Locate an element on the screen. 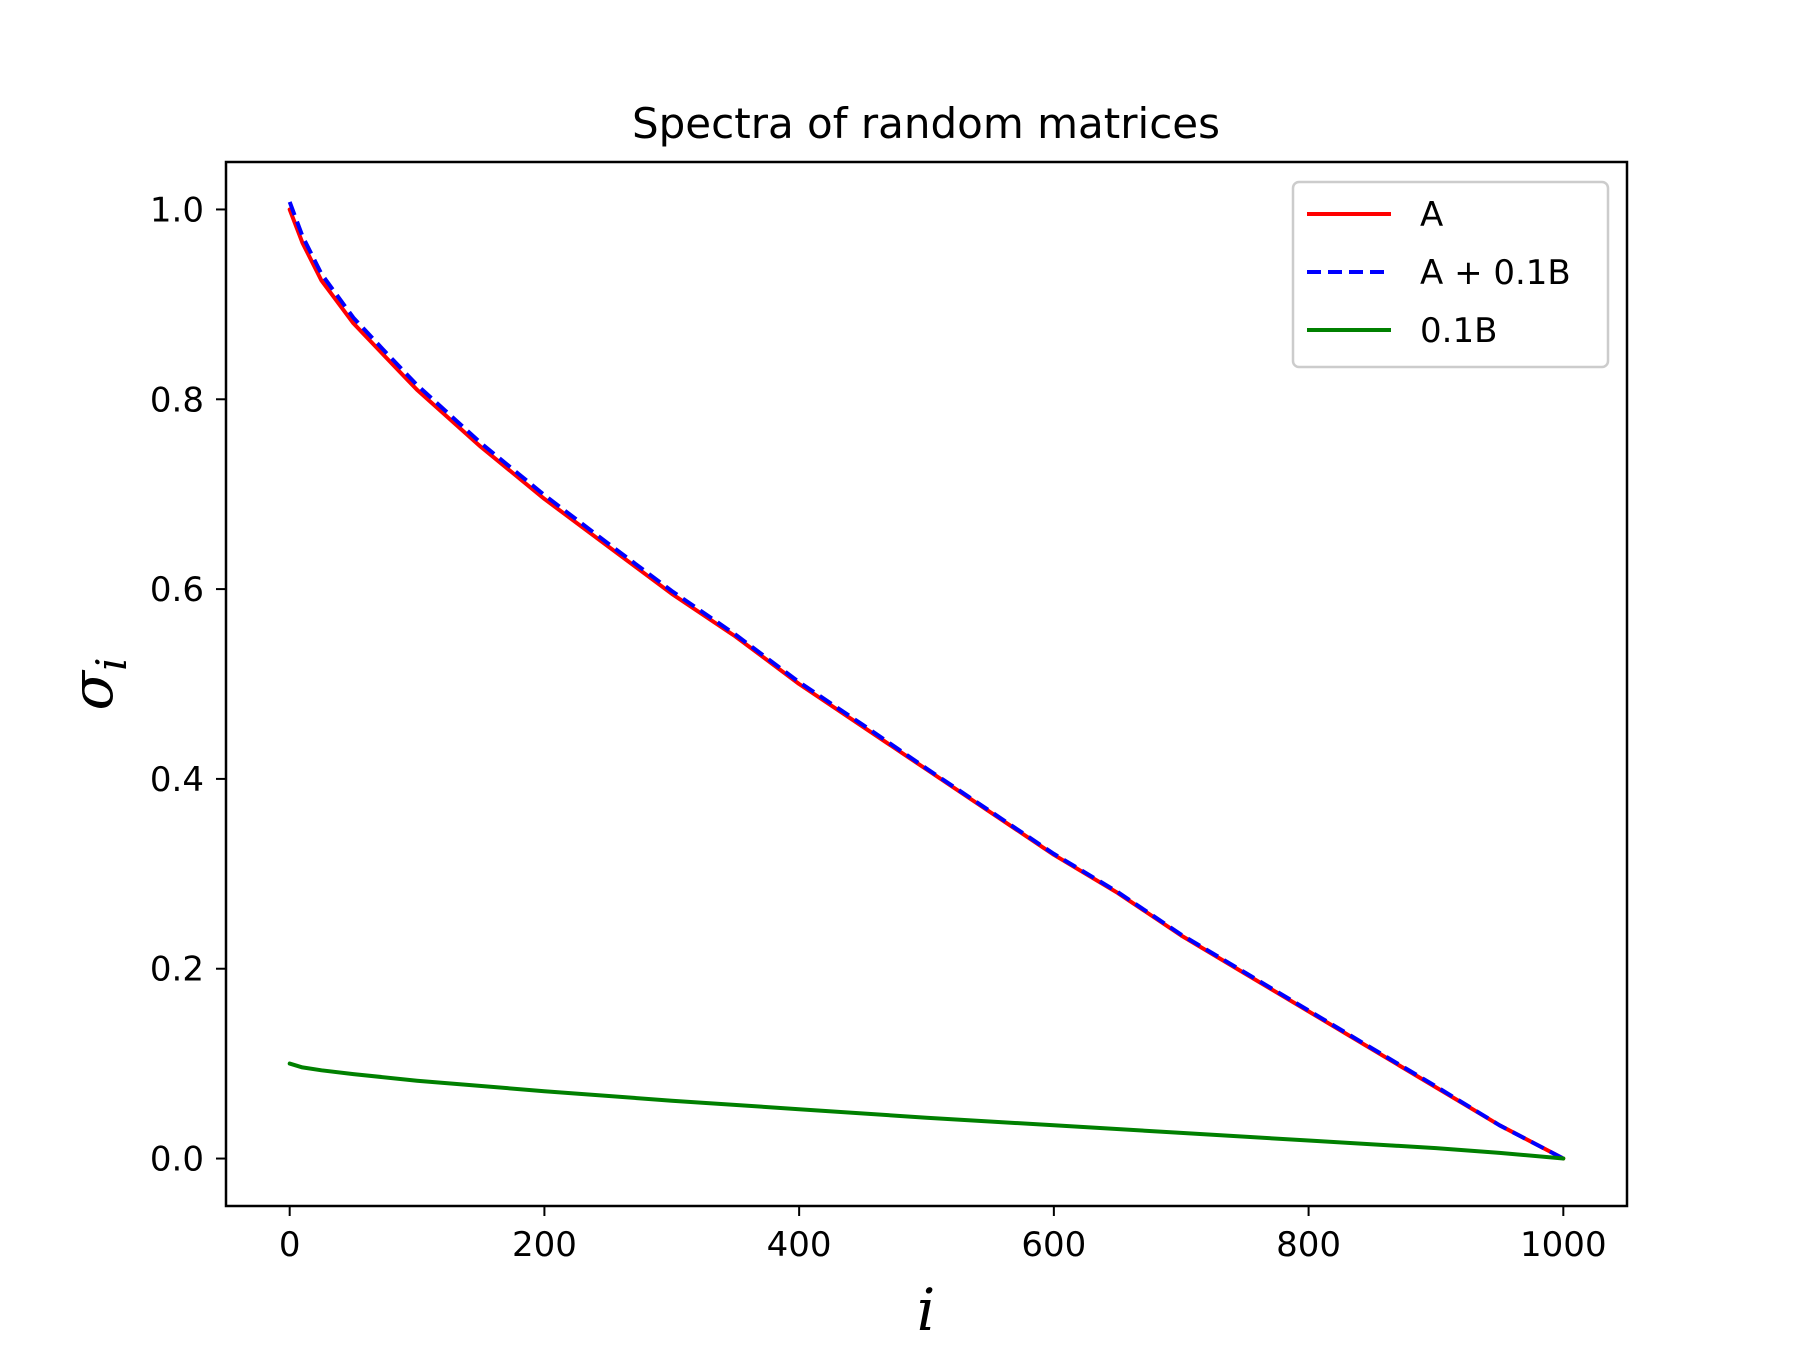  y-axis-label-subscript: i is located at coordinates (111, 663).